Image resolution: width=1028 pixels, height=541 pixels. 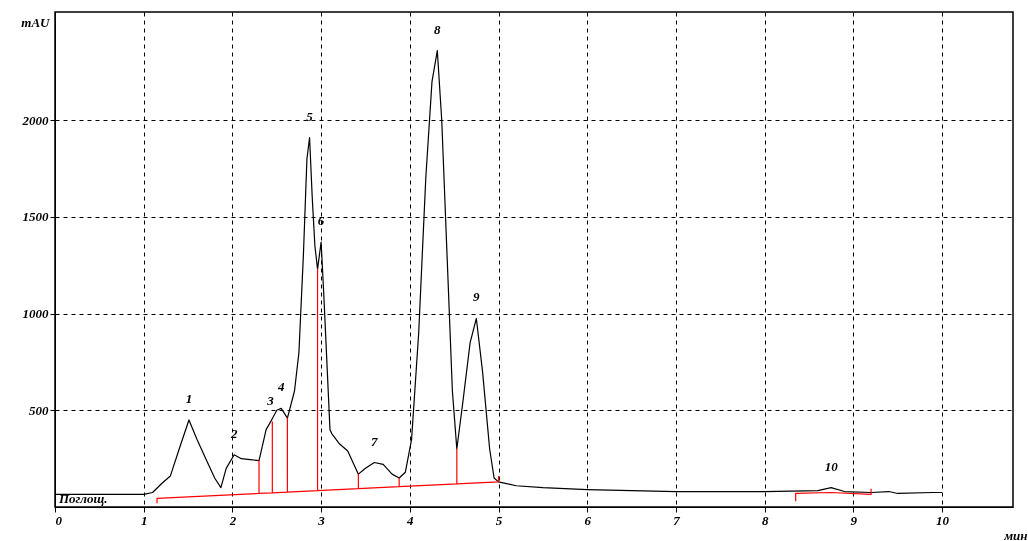 I want to click on annotation: 3, so click(x=270, y=400).